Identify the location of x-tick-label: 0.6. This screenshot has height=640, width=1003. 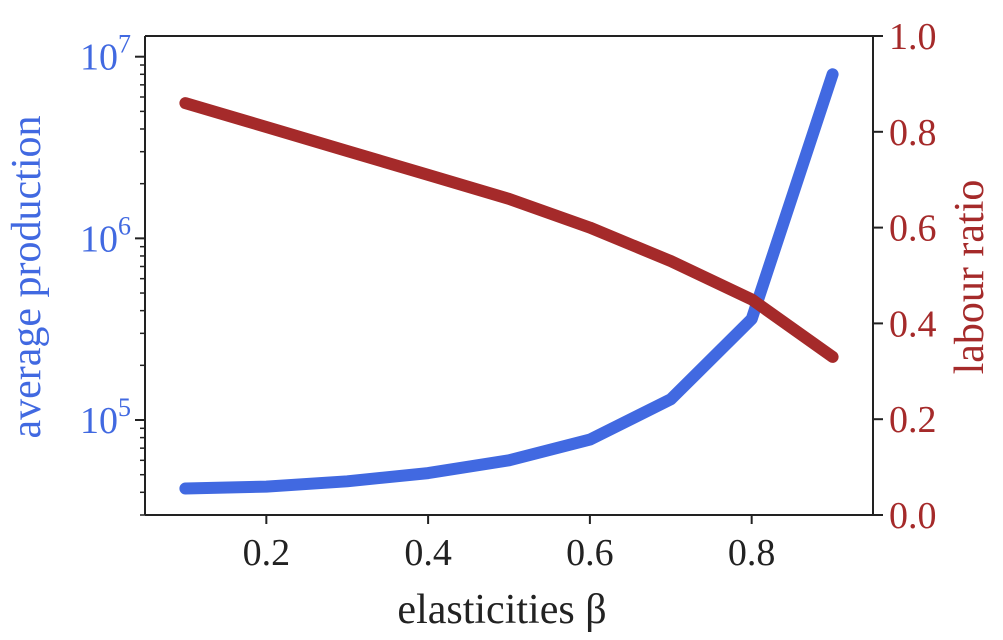
(590, 553).